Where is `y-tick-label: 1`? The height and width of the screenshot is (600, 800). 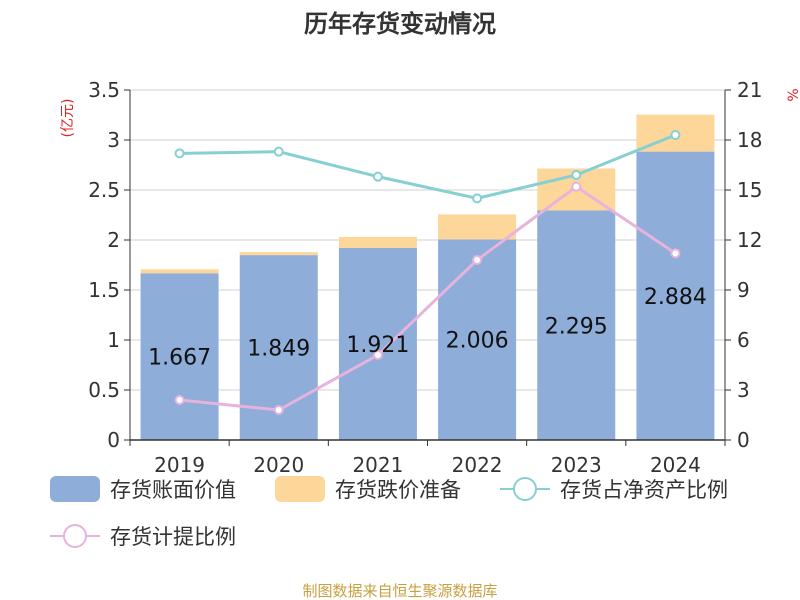 y-tick-label: 1 is located at coordinates (113, 340).